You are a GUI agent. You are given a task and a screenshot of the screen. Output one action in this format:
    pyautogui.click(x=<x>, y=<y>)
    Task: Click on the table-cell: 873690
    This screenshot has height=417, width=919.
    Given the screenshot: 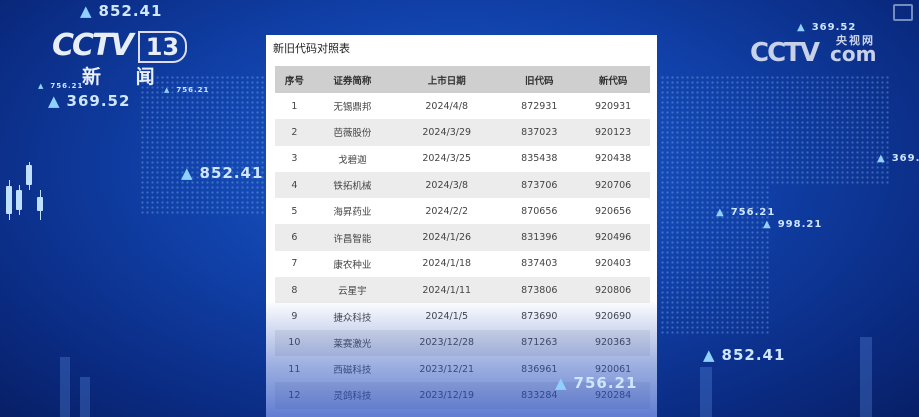 What is the action you would take?
    pyautogui.click(x=539, y=316)
    